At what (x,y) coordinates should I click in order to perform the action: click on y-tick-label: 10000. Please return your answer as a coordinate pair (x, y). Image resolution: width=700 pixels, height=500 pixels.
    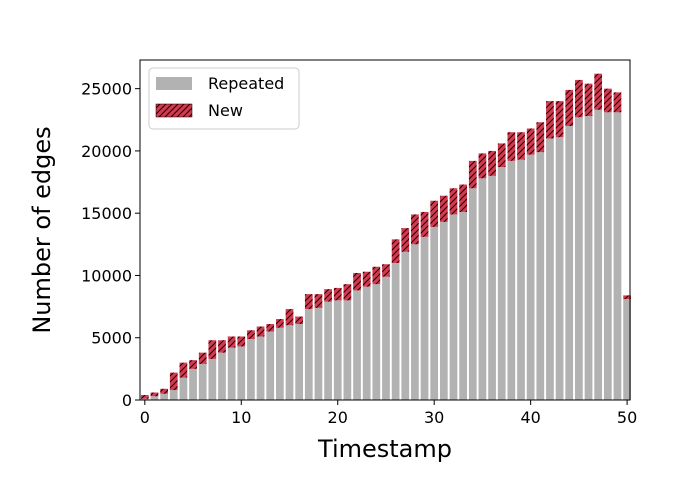
    Looking at the image, I should click on (106, 275).